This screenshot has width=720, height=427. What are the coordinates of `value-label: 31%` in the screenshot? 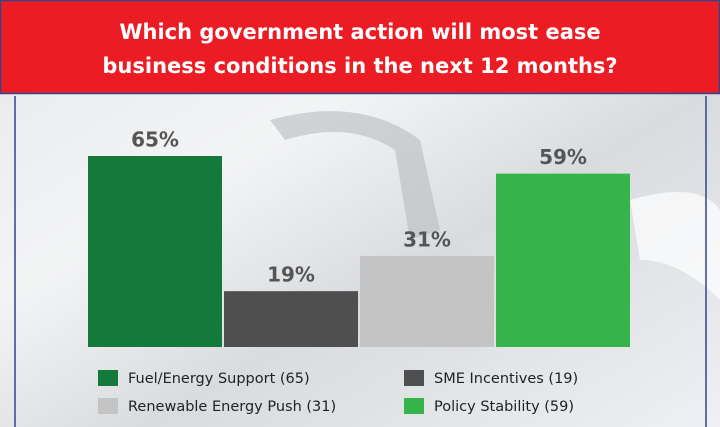 It's located at (427, 239).